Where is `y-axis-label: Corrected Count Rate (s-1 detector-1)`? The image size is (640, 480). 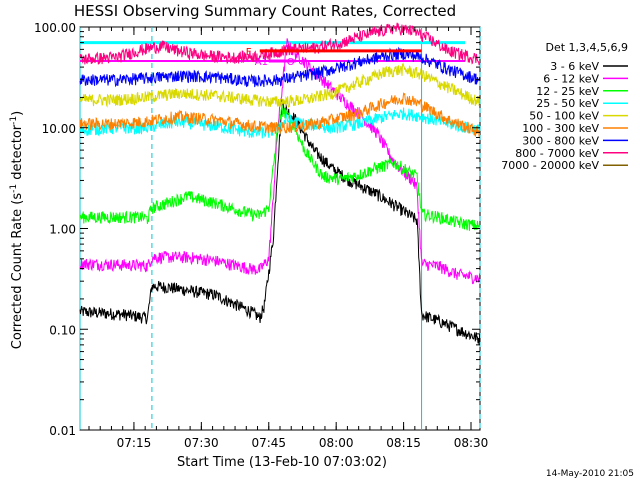
y-axis-label: Corrected Count Rate (s-1 detector-1) is located at coordinates (17, 230).